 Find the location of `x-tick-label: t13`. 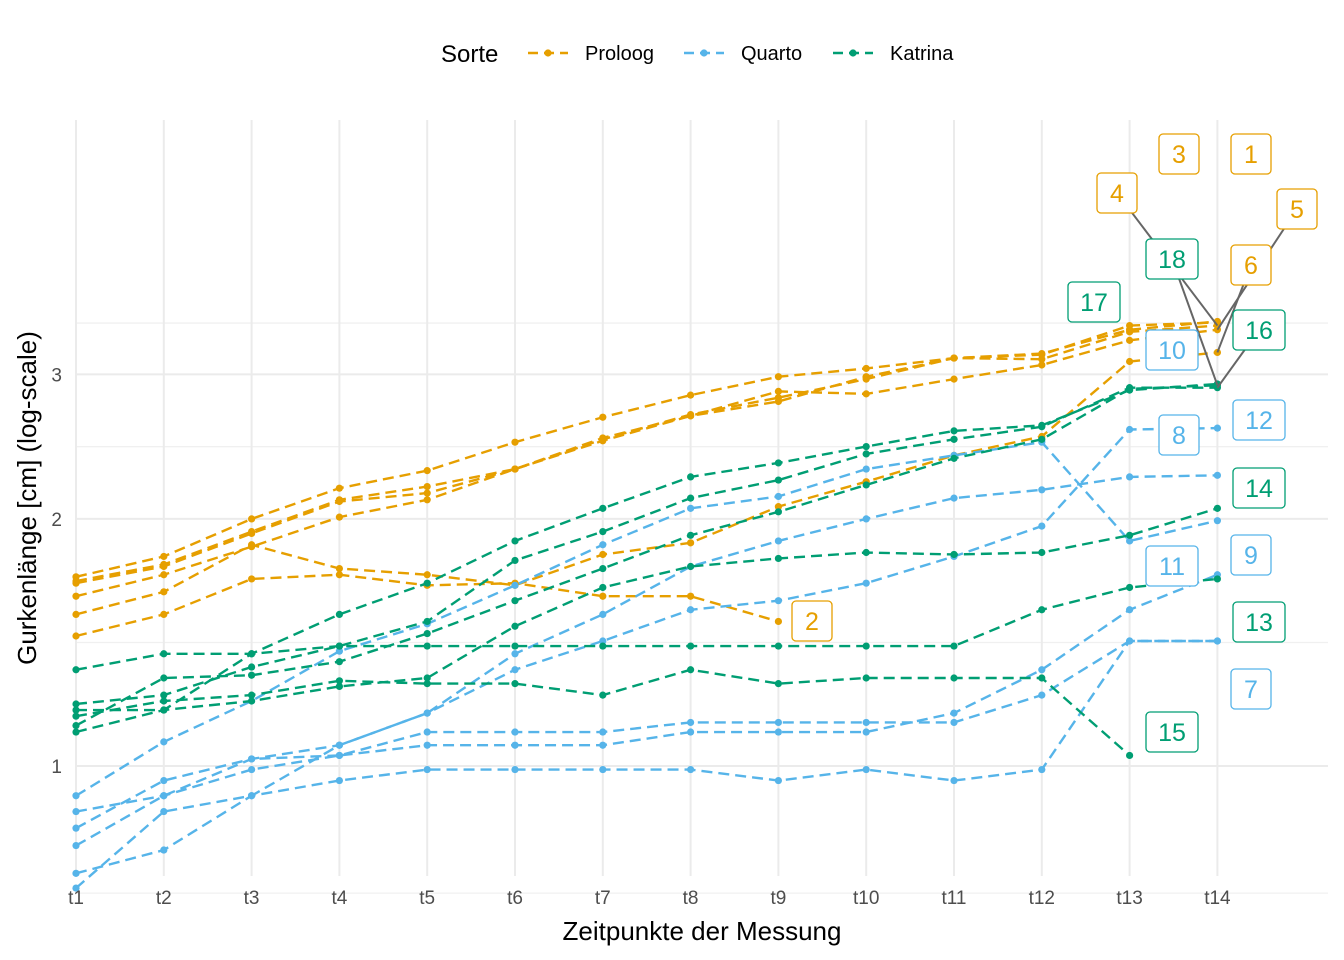

x-tick-label: t13 is located at coordinates (1129, 898).